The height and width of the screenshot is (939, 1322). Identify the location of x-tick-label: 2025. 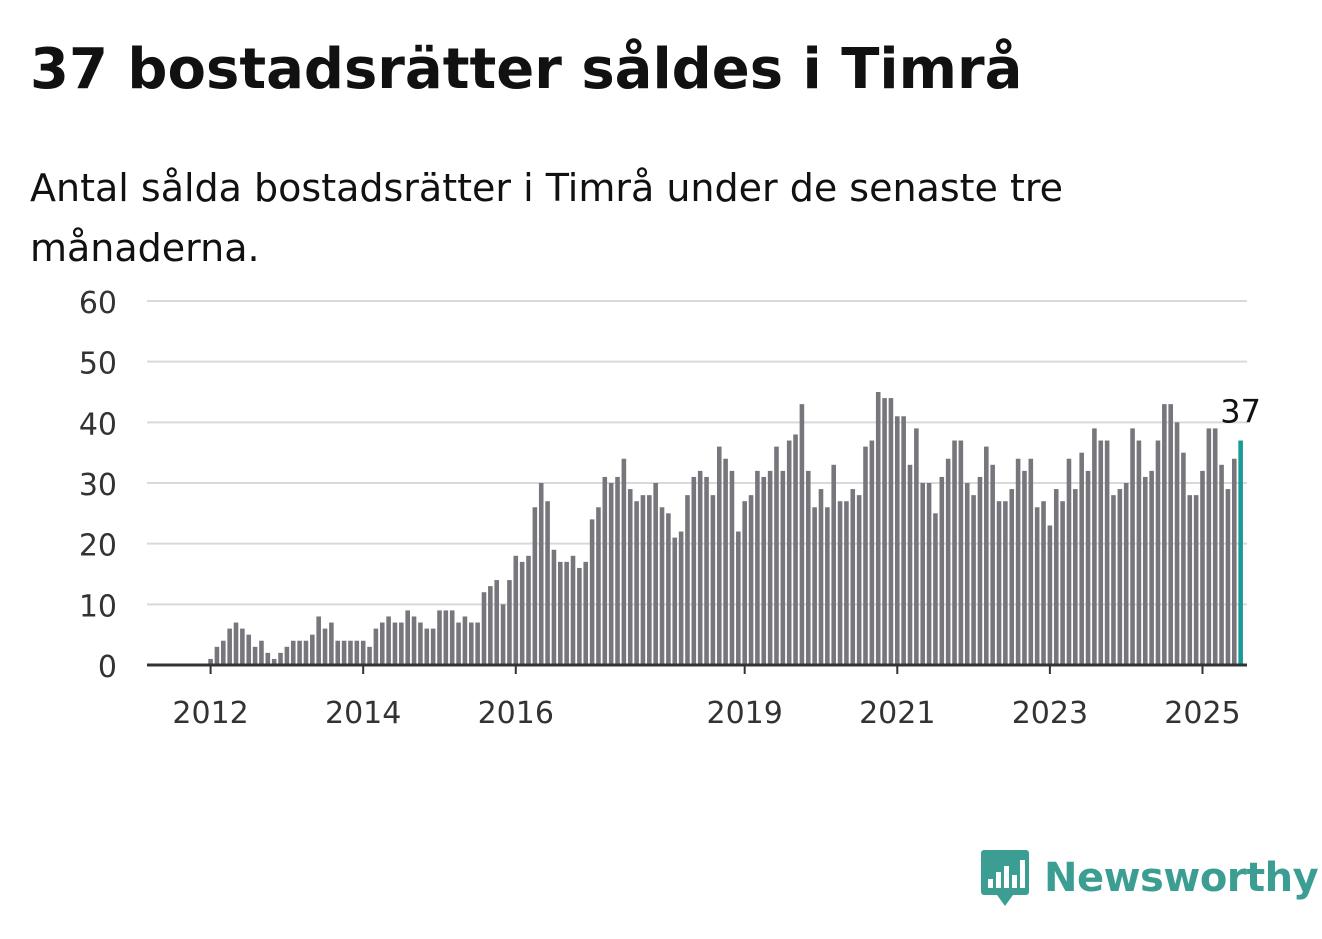
(1202, 713).